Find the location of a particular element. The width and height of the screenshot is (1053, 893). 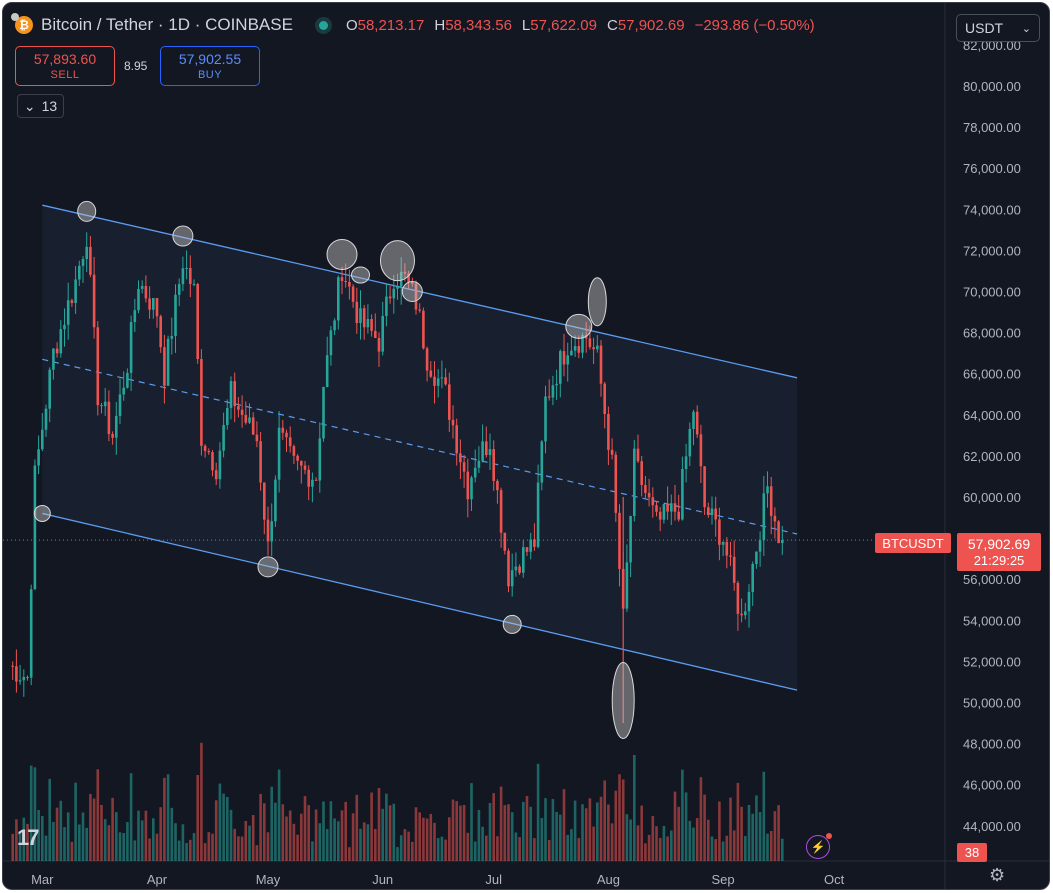

channel-median-line is located at coordinates (420, 446).